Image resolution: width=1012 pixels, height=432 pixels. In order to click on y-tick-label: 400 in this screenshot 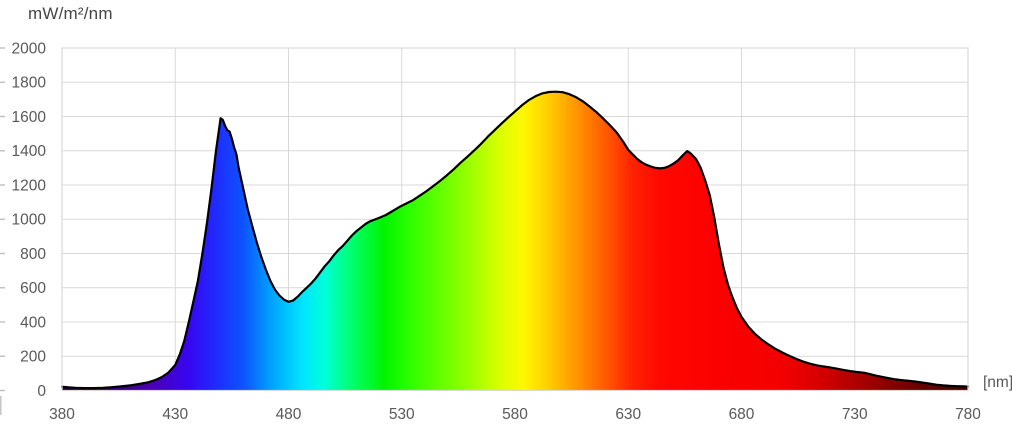, I will do `click(33, 322)`.